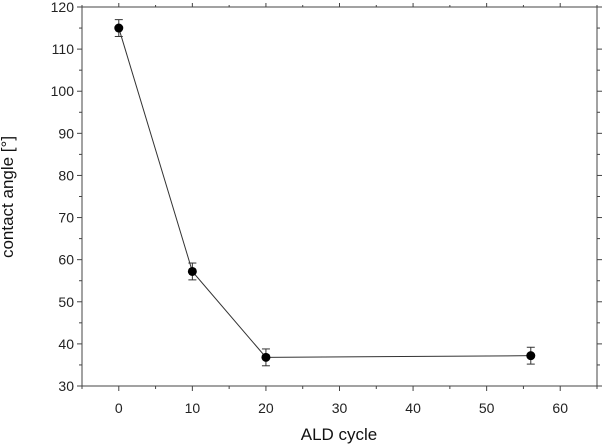 Image resolution: width=605 pixels, height=447 pixels. Describe the element at coordinates (119, 408) in the screenshot. I see `x-tick-label: 0` at that location.